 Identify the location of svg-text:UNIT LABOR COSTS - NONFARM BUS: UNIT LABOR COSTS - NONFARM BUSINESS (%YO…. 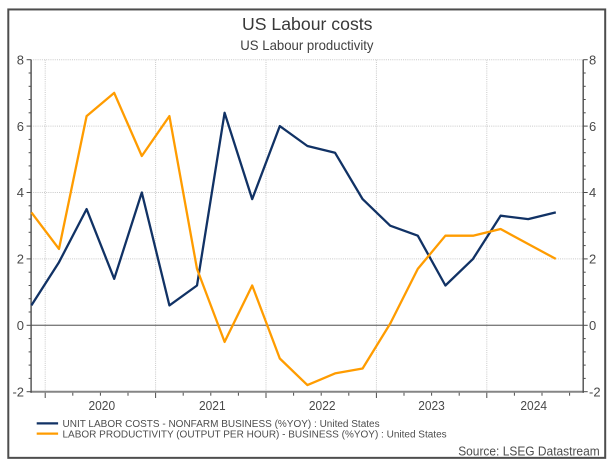
(221, 424).